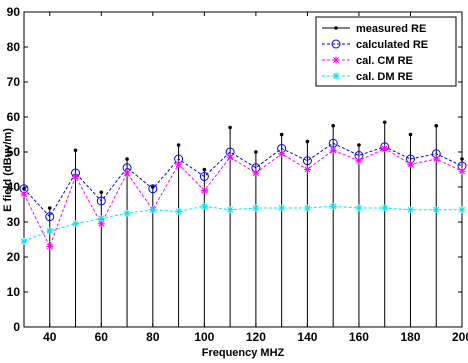  I want to click on x-tick-label: 140, so click(307, 337).